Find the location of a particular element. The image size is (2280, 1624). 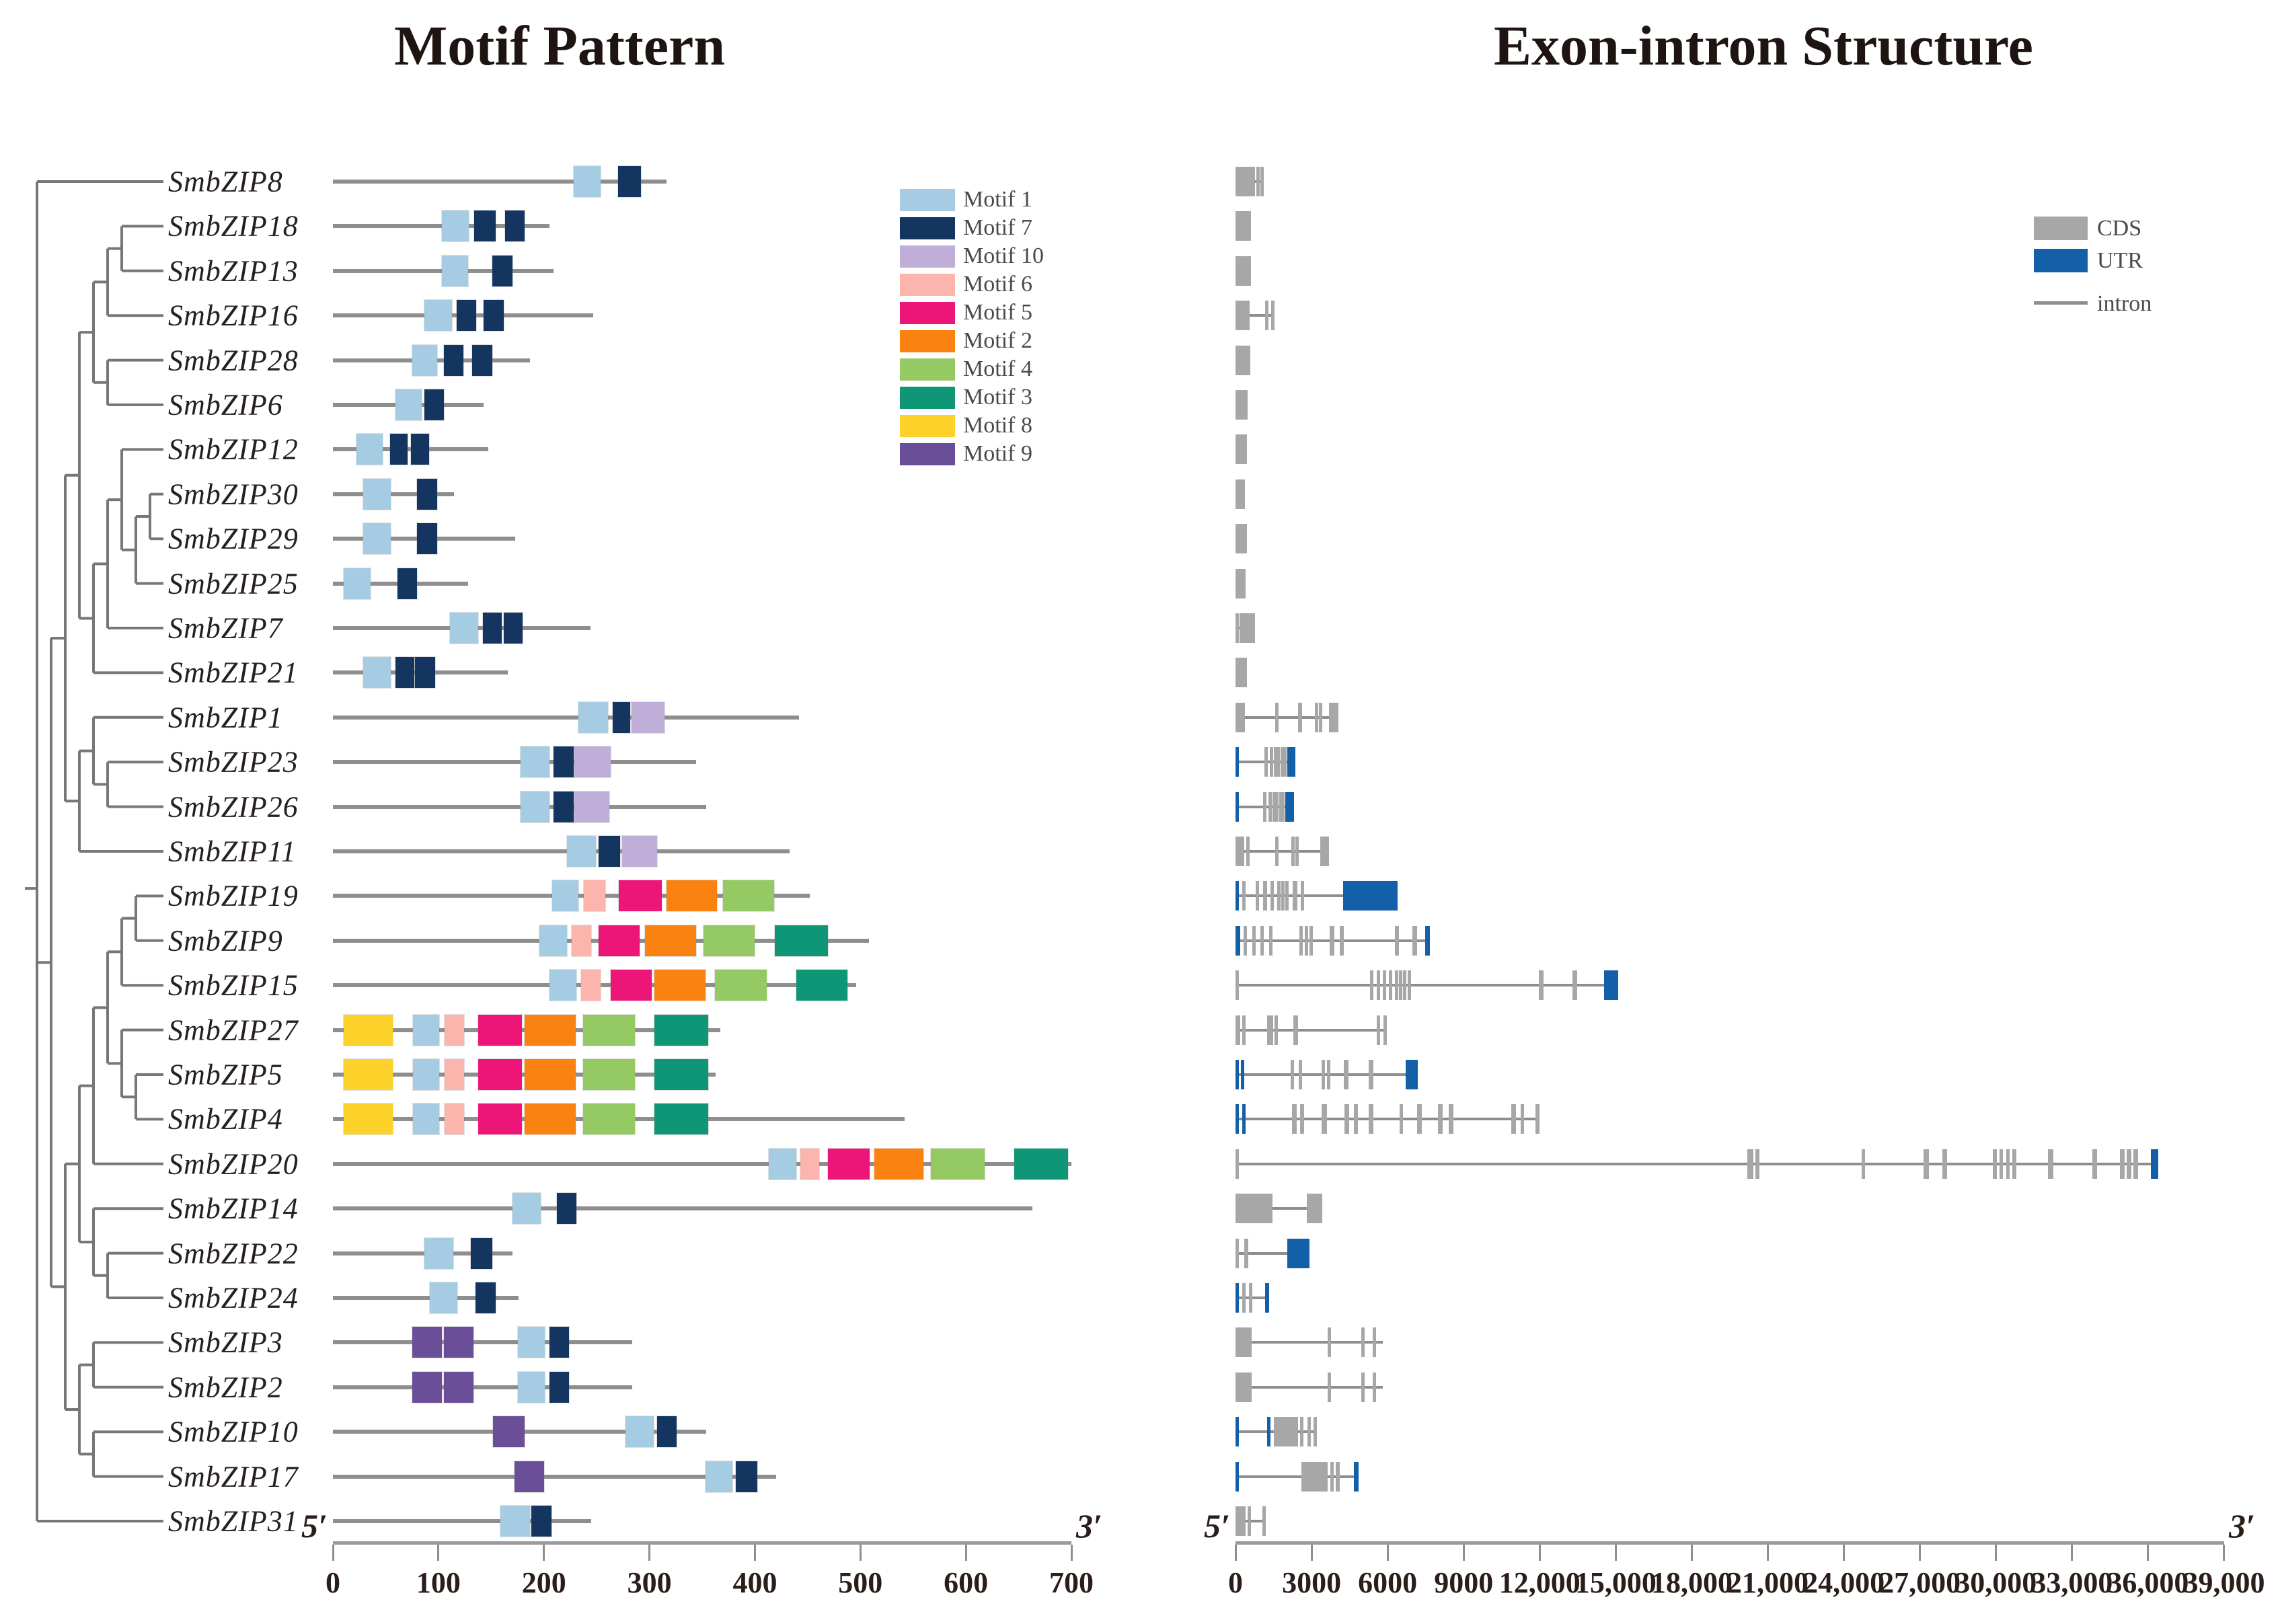

axis-left-tick is located at coordinates (333, 1553).